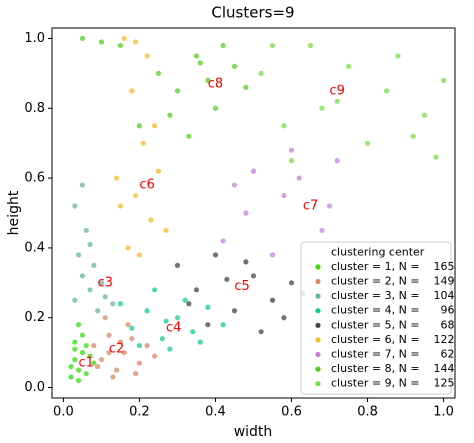 The height and width of the screenshot is (443, 474). Describe the element at coordinates (310, 206) in the screenshot. I see `center-label: c7` at that location.